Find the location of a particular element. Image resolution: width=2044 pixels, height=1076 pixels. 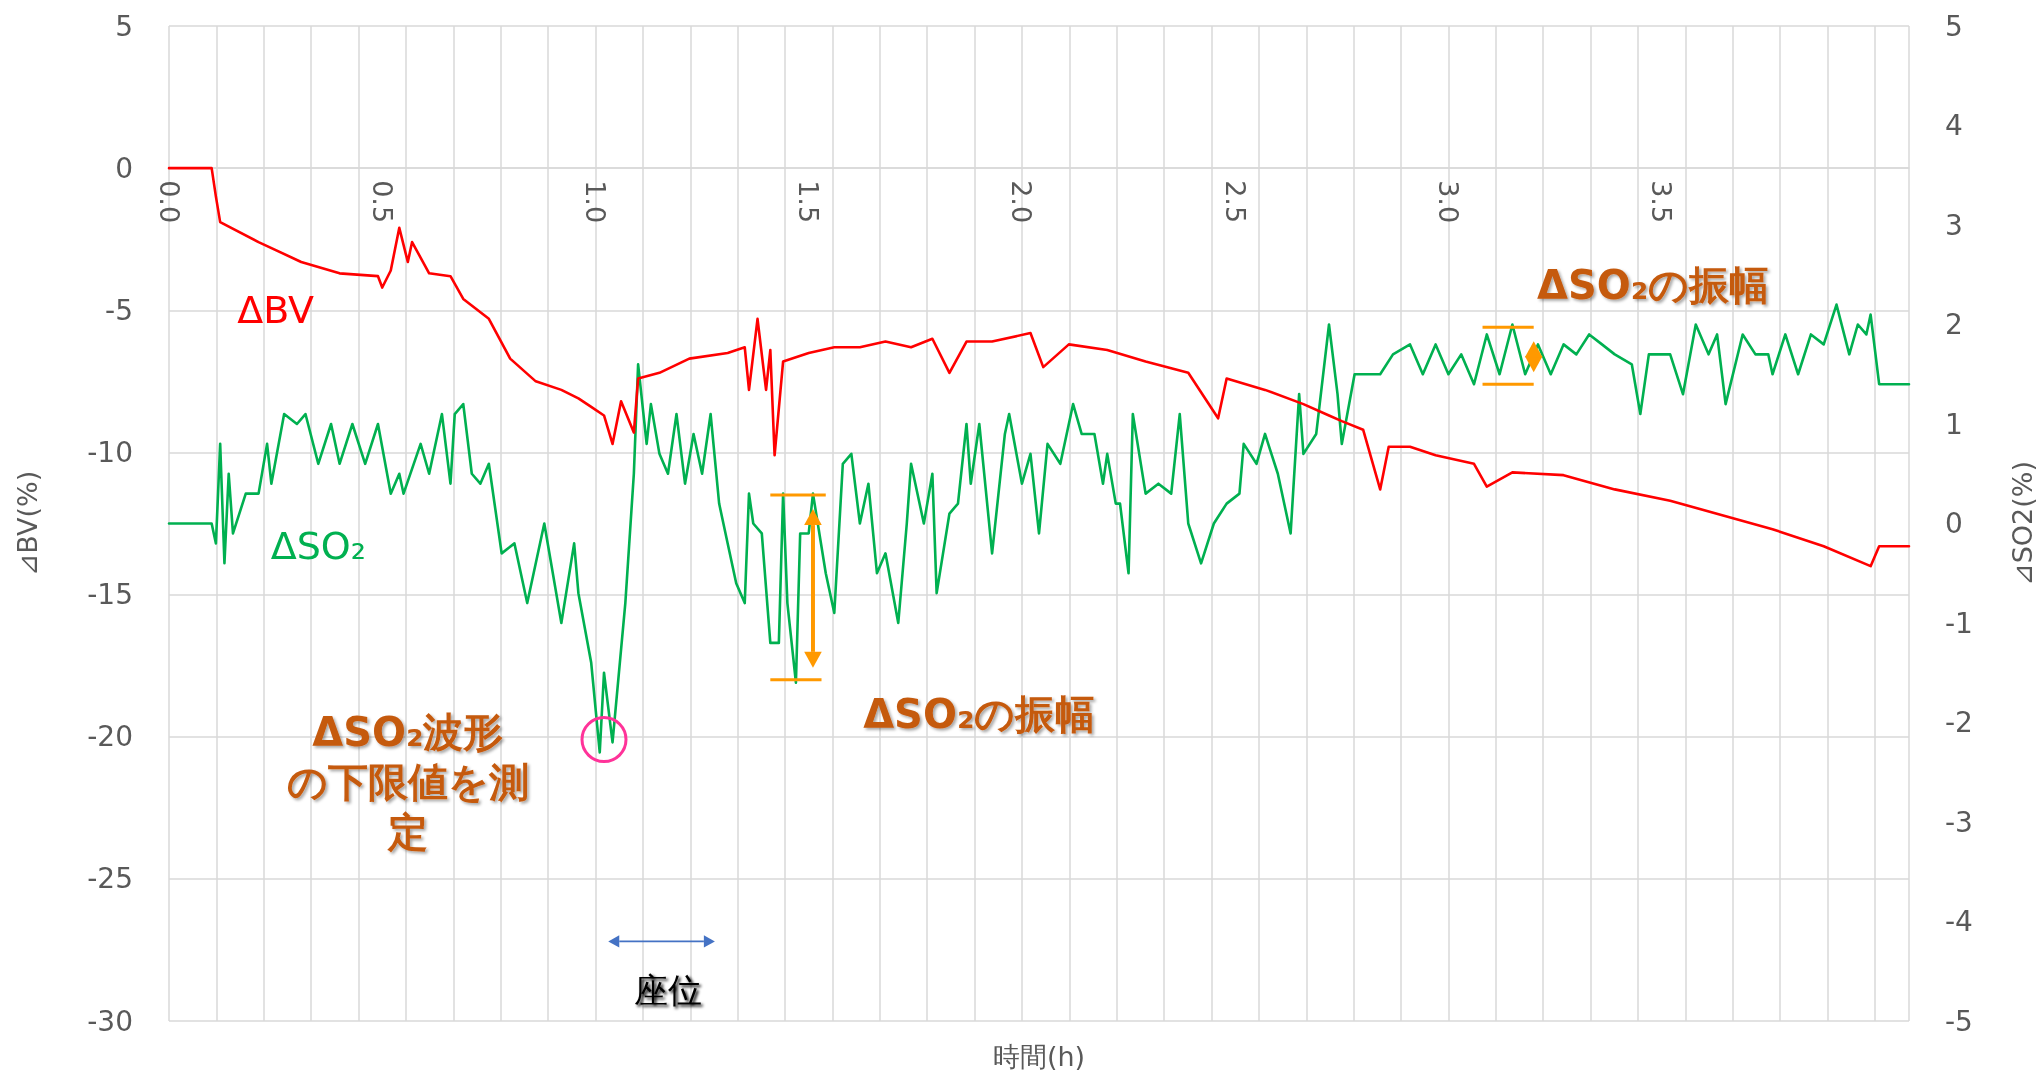

y-tick-label: -15 is located at coordinates (110, 595).